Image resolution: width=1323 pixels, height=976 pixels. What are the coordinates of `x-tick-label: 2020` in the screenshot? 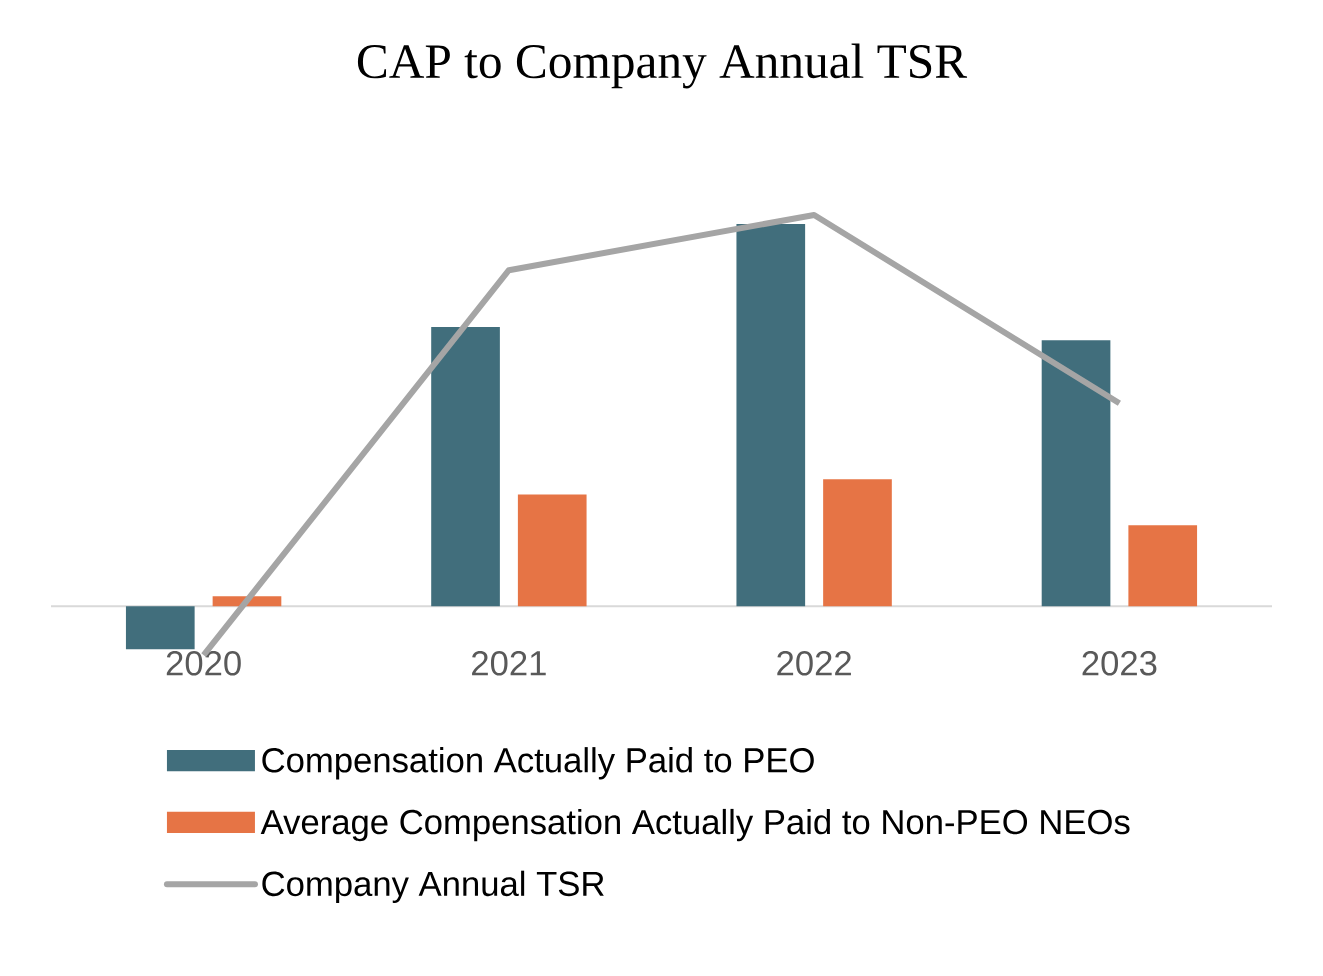 It's located at (203, 663).